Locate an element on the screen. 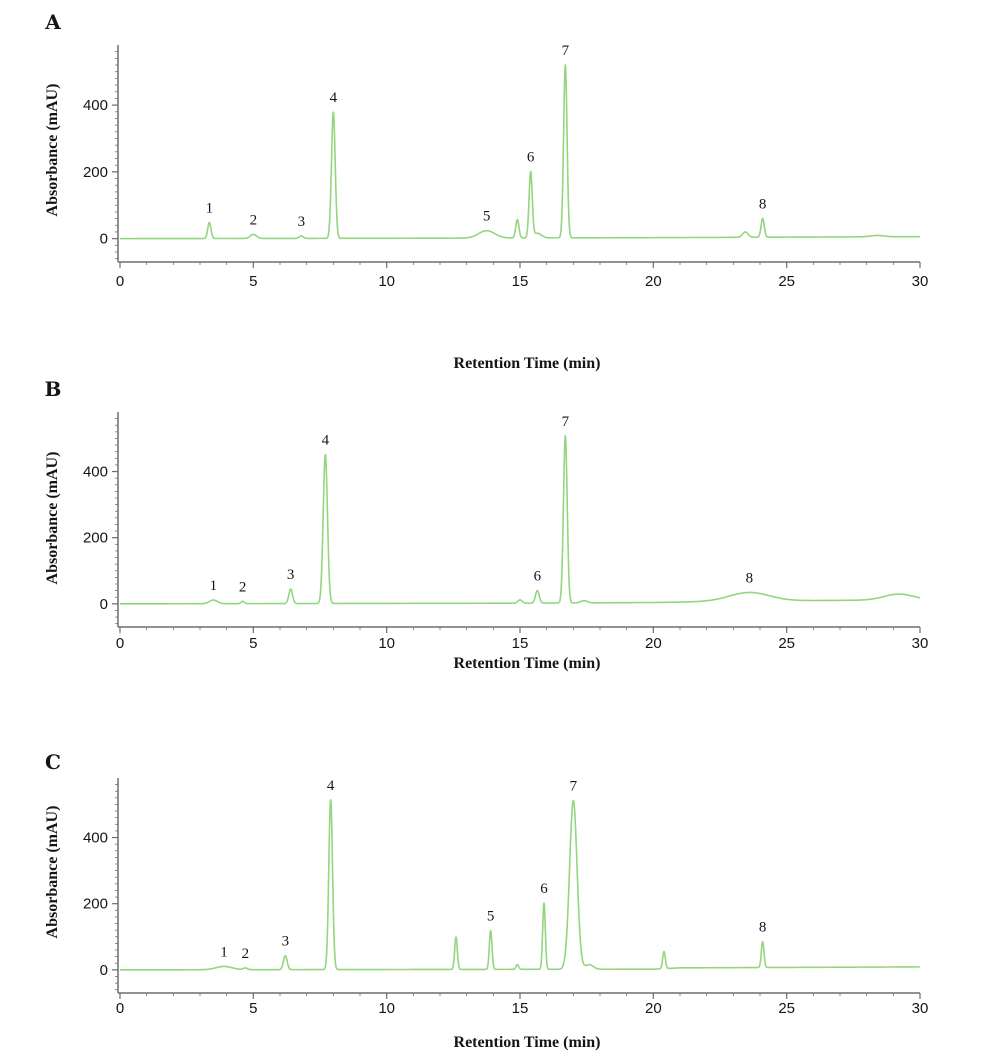  panel-letter: C is located at coordinates (53, 762).